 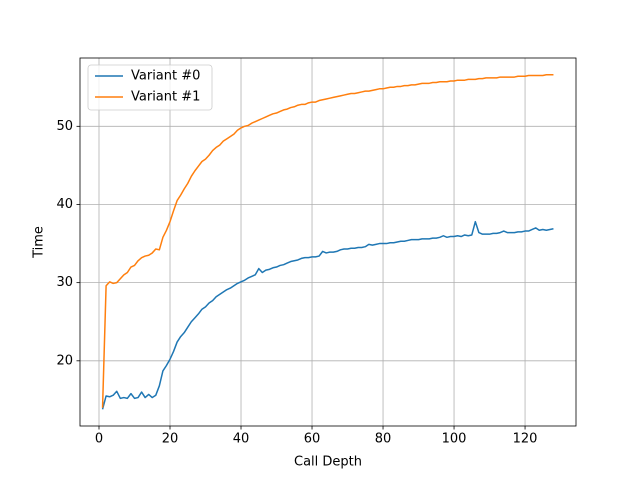 I want to click on x-tick-label: 0, so click(x=99, y=439).